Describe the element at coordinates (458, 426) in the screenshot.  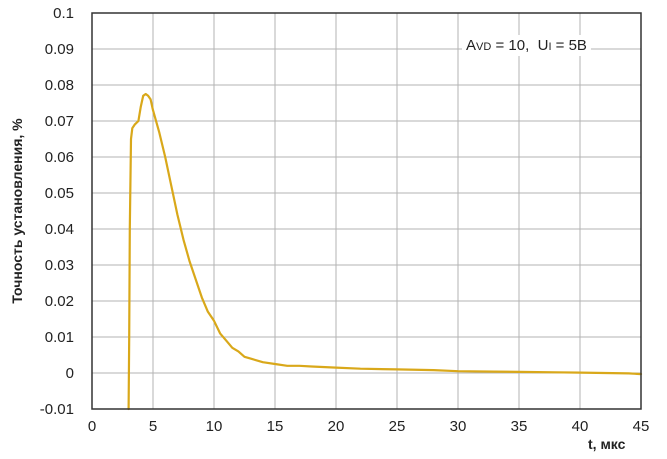
I see `x-tick-label: 30` at that location.